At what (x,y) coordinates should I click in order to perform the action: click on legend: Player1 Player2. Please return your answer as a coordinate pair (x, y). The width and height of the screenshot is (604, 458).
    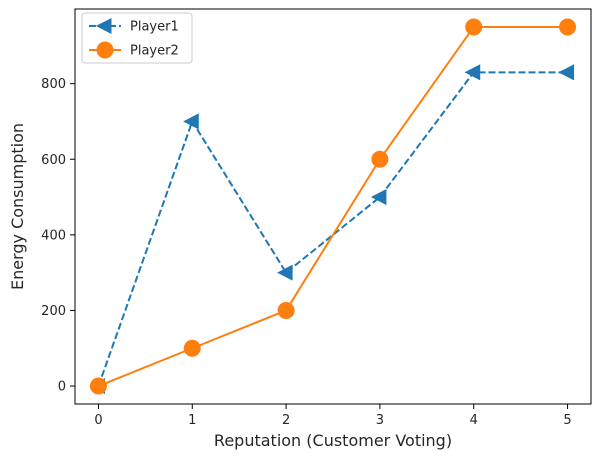
    Looking at the image, I should click on (137, 38).